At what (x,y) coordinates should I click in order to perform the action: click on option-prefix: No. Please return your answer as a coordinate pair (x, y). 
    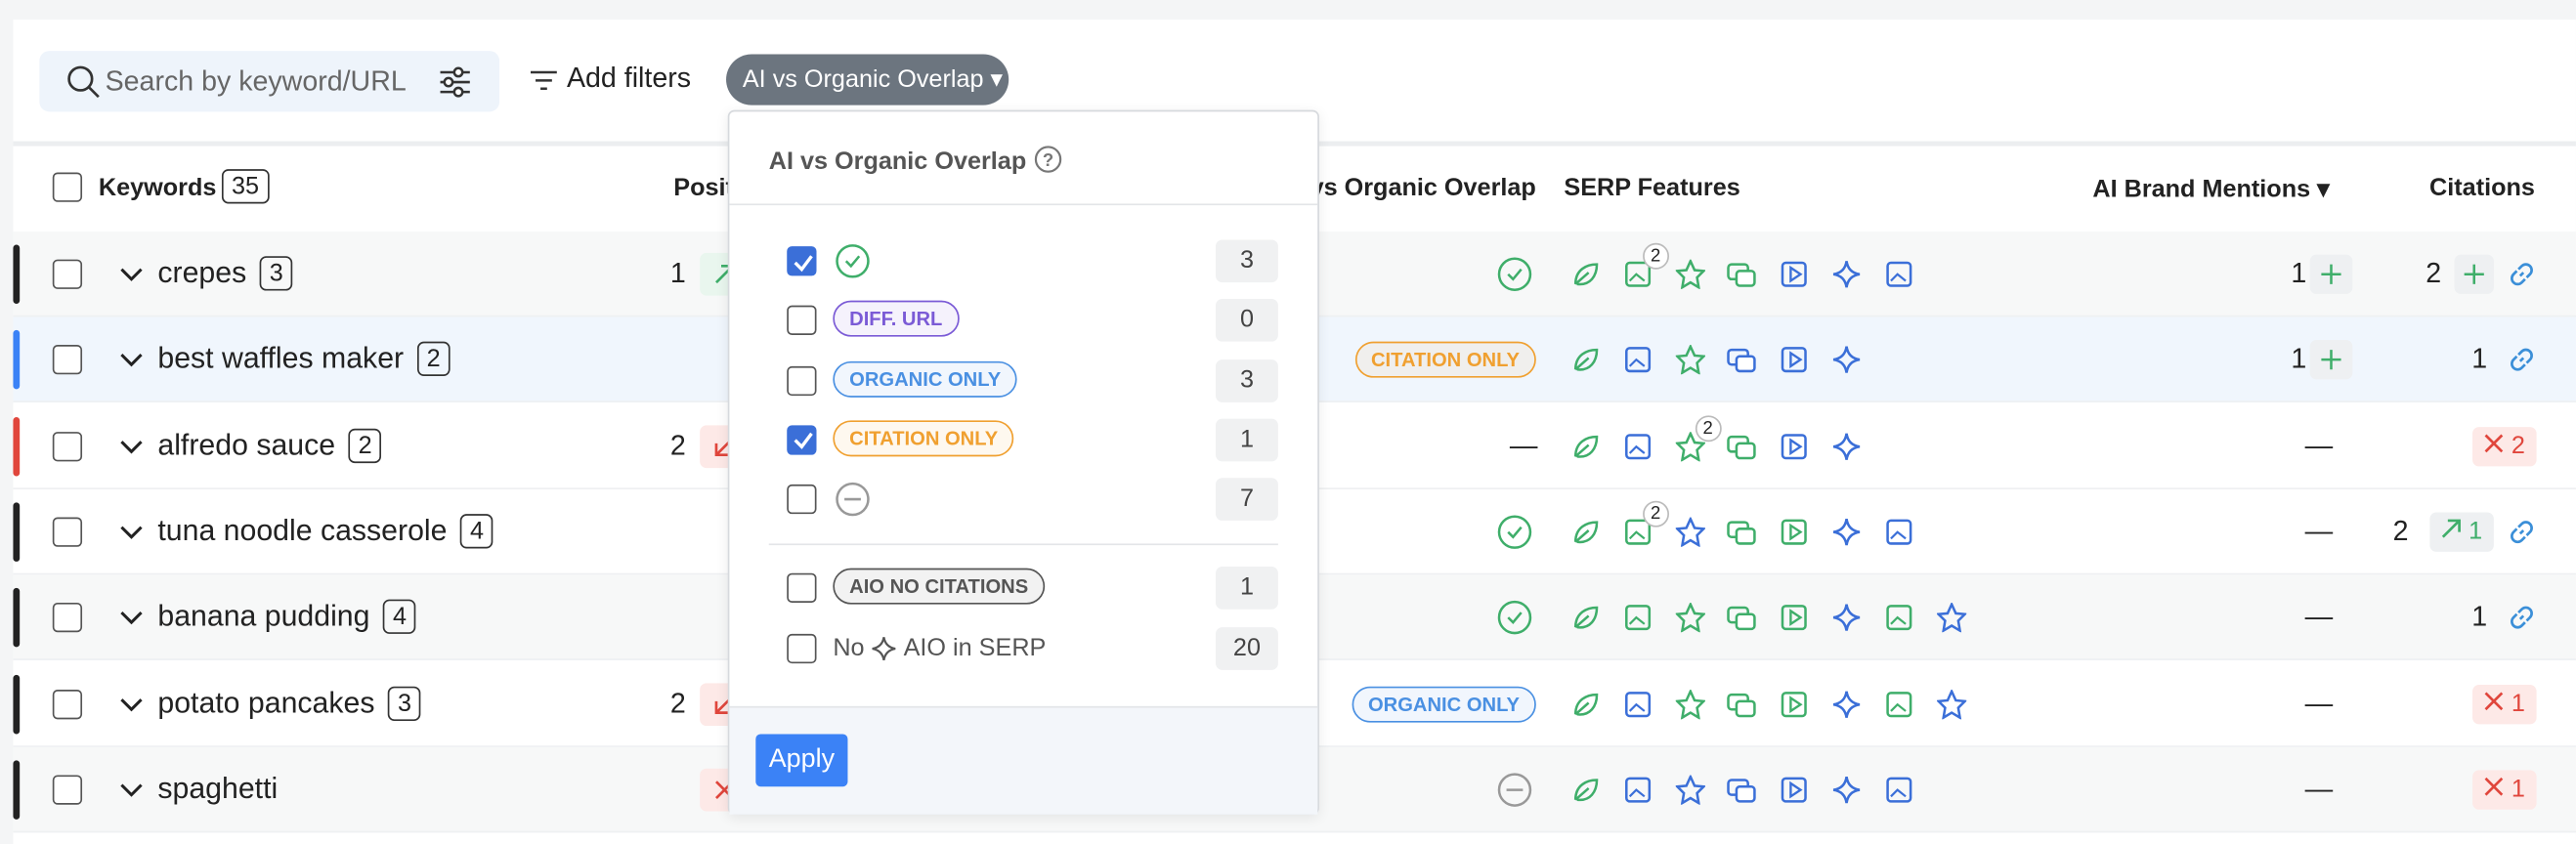
    Looking at the image, I should click on (849, 647).